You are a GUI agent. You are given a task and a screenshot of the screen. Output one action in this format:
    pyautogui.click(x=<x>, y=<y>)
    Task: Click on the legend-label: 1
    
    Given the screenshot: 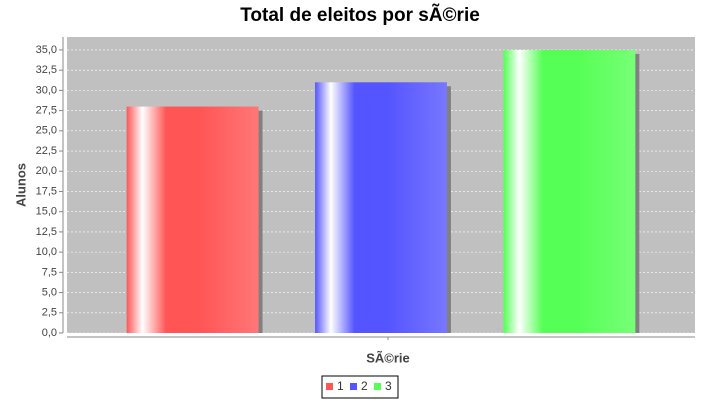 What is the action you would take?
    pyautogui.click(x=340, y=386)
    